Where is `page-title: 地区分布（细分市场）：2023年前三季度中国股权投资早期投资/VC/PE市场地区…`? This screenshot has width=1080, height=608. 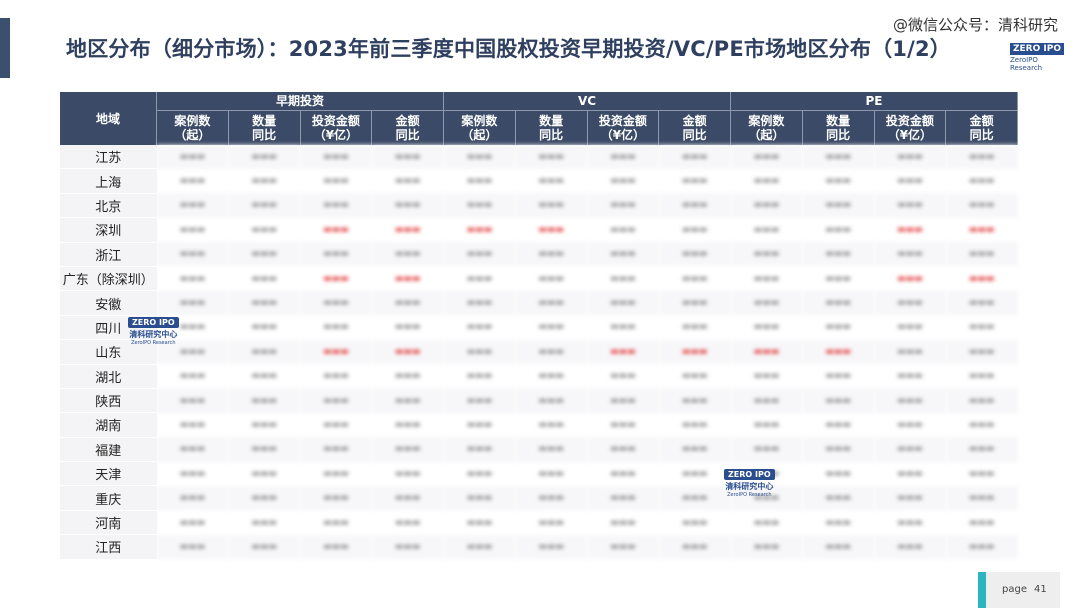
page-title: 地区分布（细分市场）：2023年前三季度中国股权投资早期投资/VC/PE市场地区… is located at coordinates (508, 49).